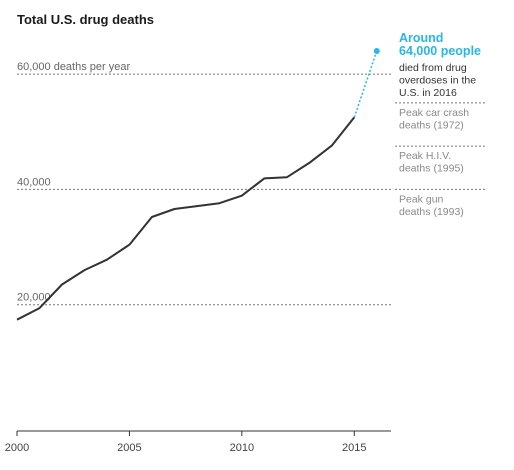  Describe the element at coordinates (440, 44) in the screenshot. I see `callout-headline: Around 64,000 people` at that location.